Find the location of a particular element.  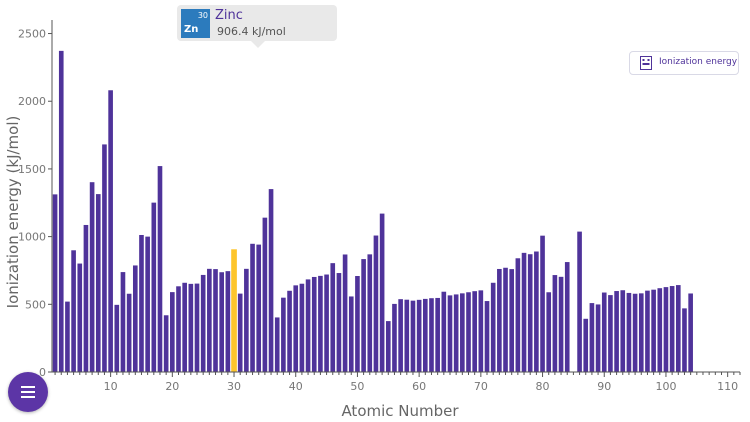

bar-highlighted is located at coordinates (234, 310).